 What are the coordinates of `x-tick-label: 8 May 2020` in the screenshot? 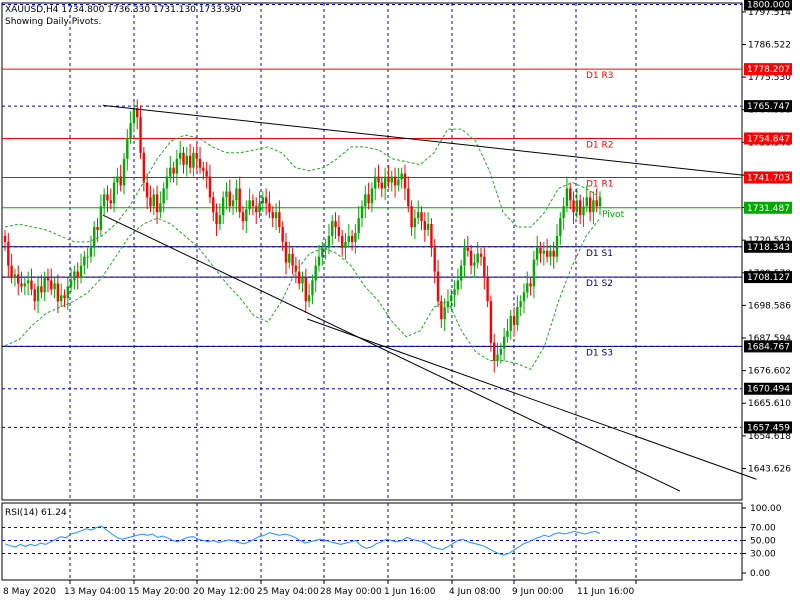 It's located at (29, 592).